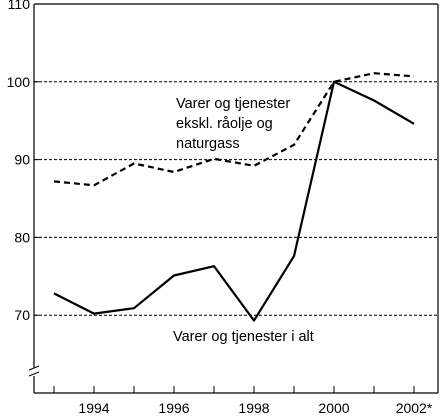 This screenshot has height=420, width=443. What do you see at coordinates (208, 144) in the screenshot?
I see `annotation-1-line-3: naturgass` at bounding box center [208, 144].